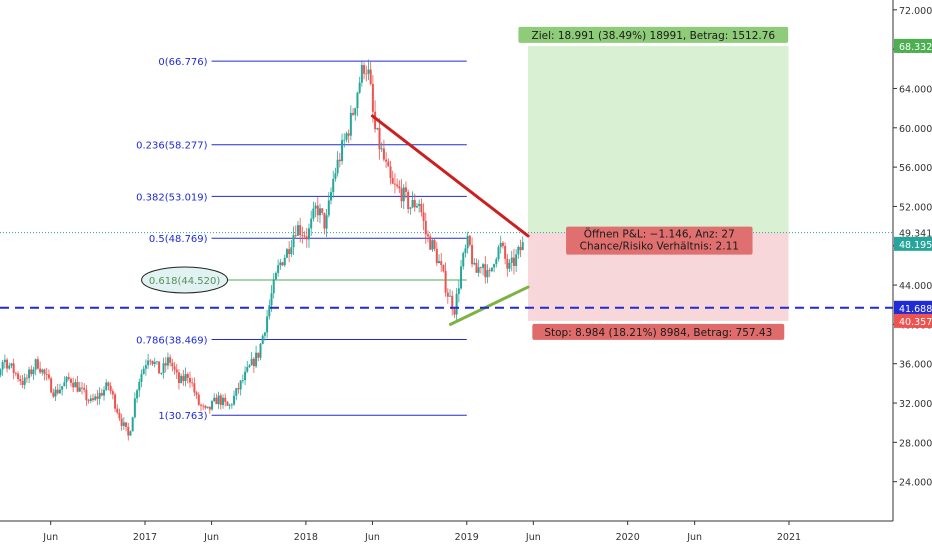  I want to click on support-trendline, so click(489, 305).